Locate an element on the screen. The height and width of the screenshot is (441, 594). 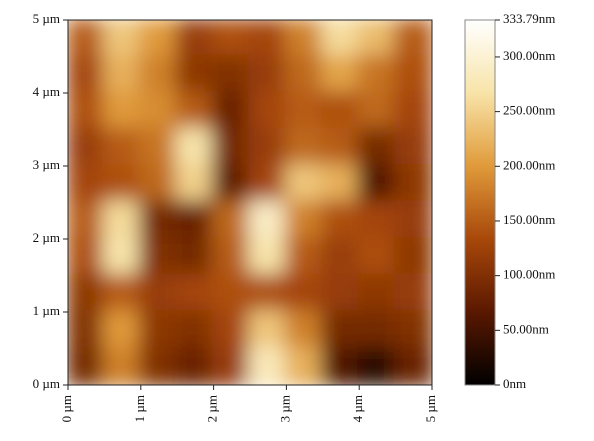
colorbar-tick-label: 300.00nm is located at coordinates (529, 55).